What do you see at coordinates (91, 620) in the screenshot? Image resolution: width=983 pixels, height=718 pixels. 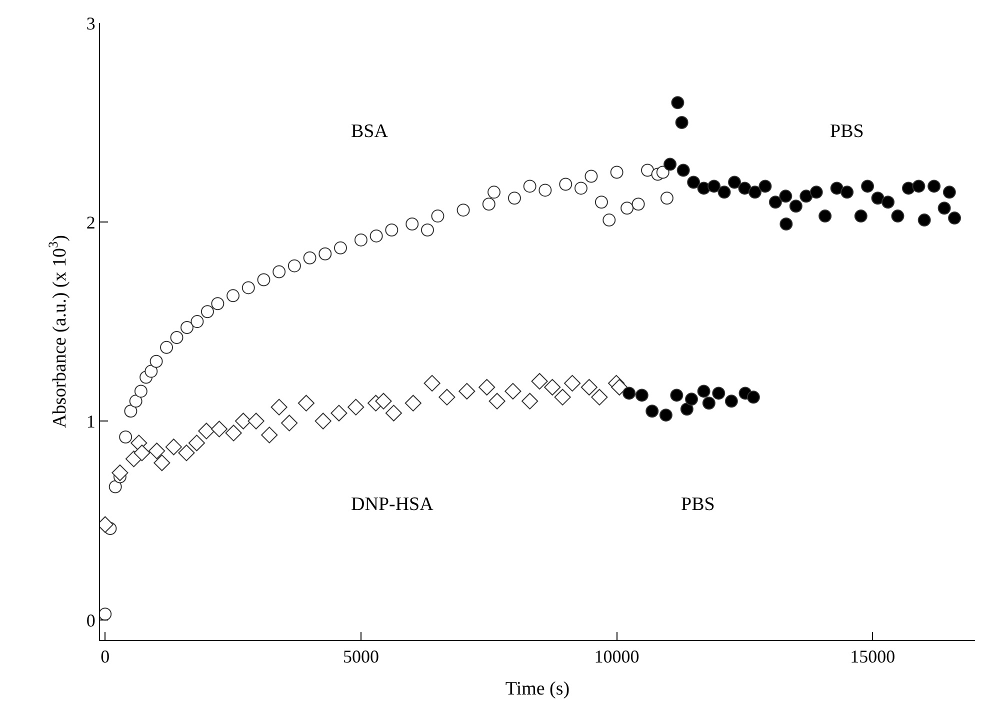 I see `y-tick-label: 0` at bounding box center [91, 620].